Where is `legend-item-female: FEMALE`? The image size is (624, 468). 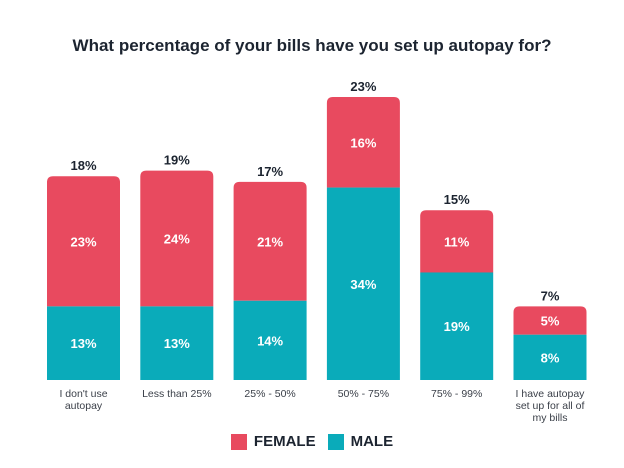
legend-item-female: FEMALE is located at coordinates (273, 441).